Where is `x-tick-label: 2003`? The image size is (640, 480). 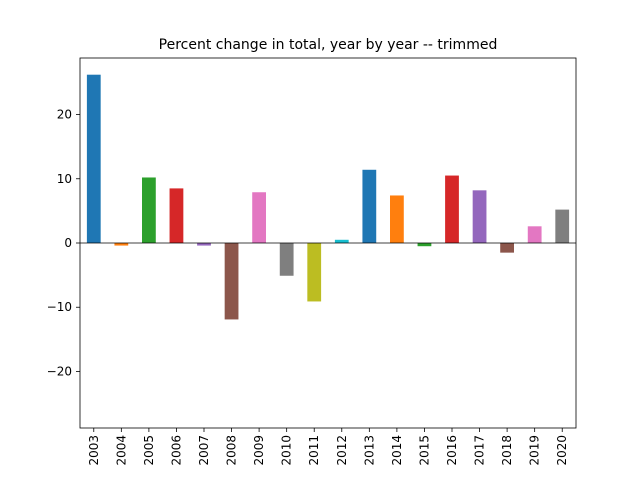
x-tick-label: 2003 is located at coordinates (94, 450).